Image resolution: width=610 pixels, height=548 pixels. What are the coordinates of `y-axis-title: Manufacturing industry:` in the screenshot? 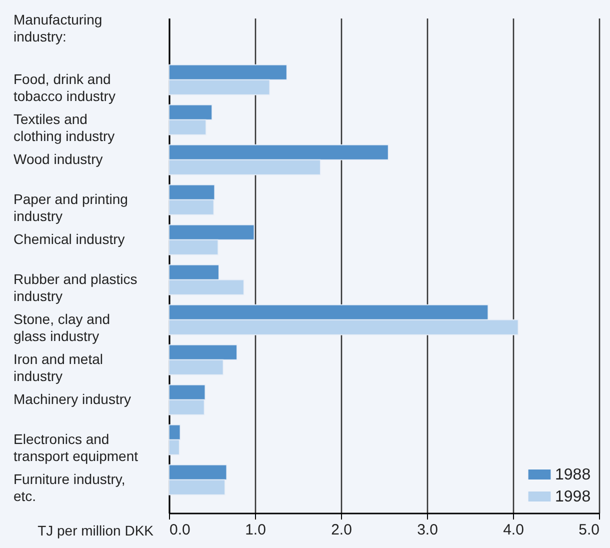 It's located at (58, 28).